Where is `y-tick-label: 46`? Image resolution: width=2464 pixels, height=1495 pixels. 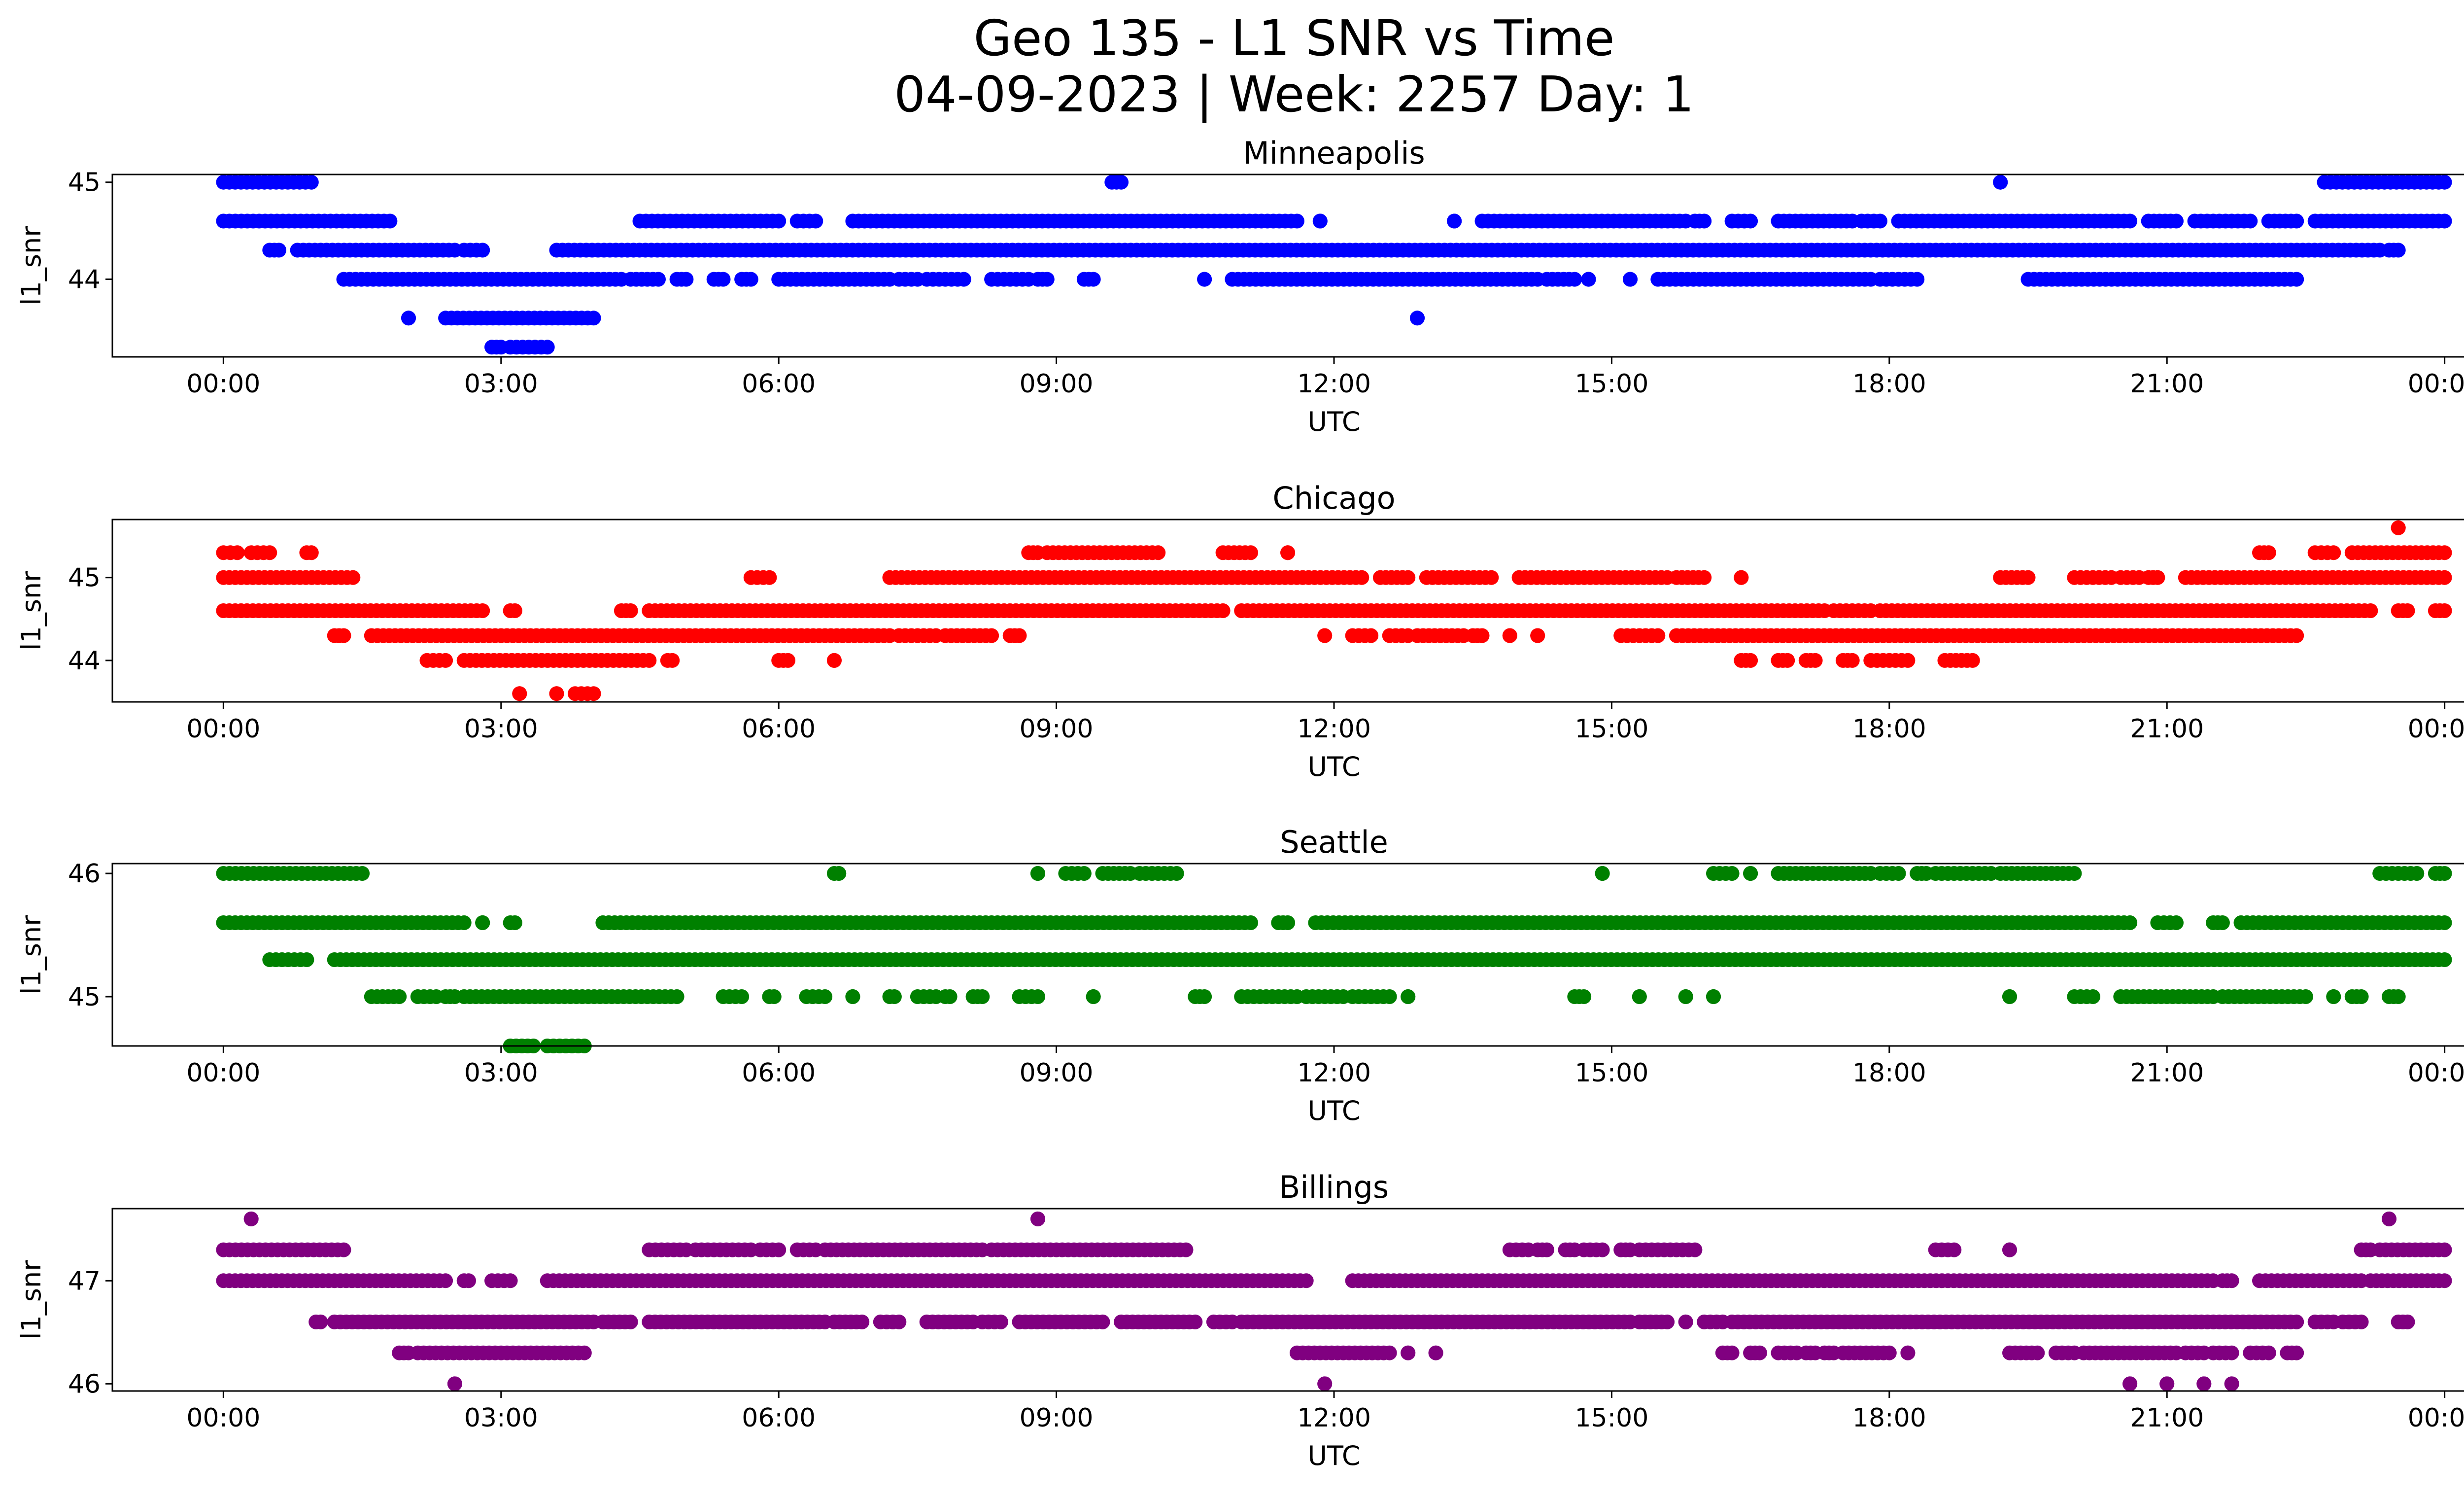 y-tick-label: 46 is located at coordinates (84, 1384).